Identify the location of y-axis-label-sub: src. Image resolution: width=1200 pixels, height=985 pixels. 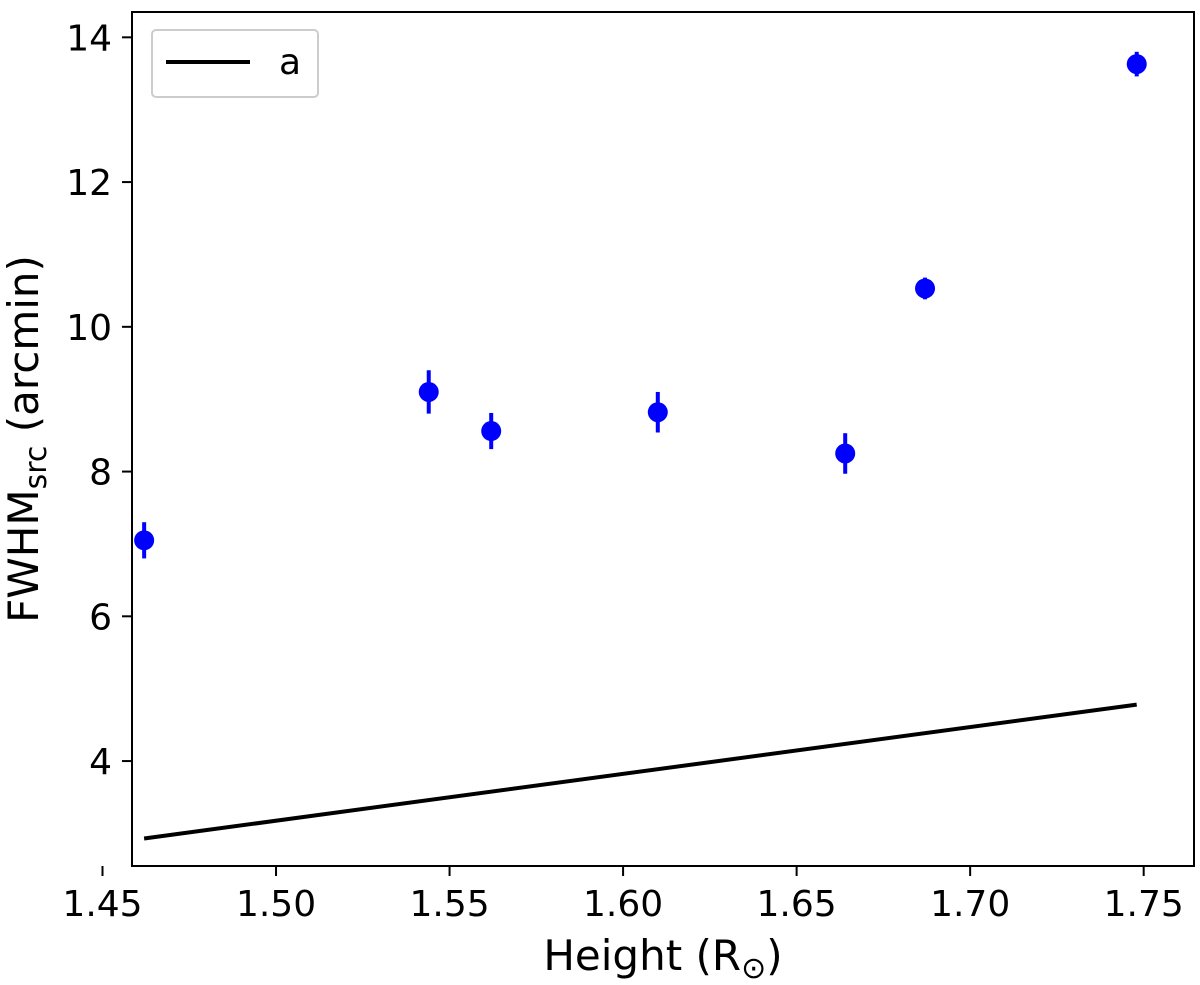
(36, 468).